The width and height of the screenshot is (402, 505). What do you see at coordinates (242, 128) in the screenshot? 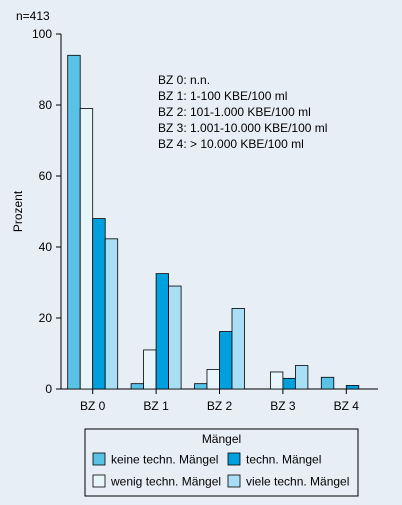
I see `annotation-line: BZ 3: 1.001-10.000 KBE/100 ml` at bounding box center [242, 128].